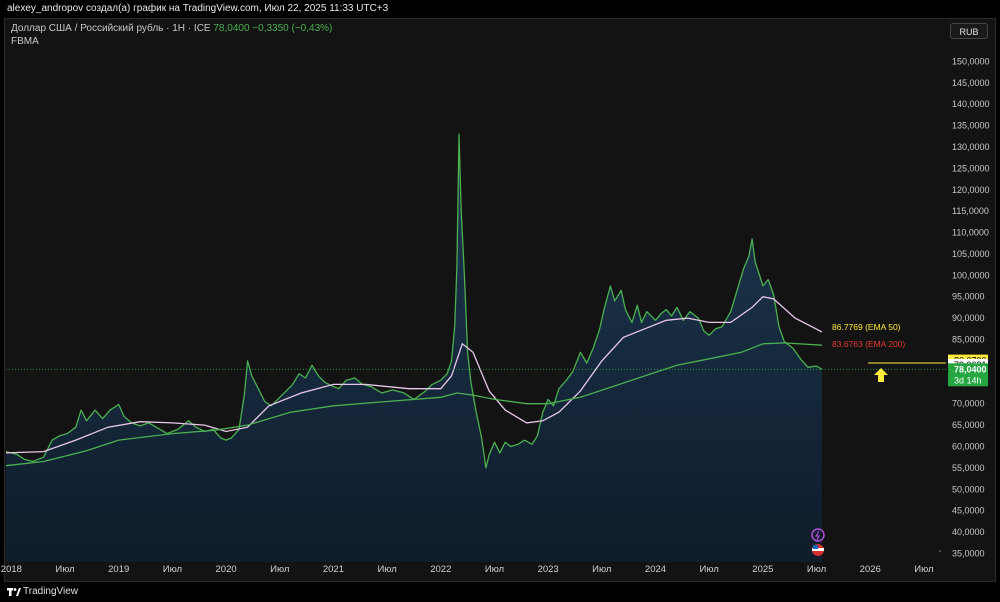 This screenshot has height=602, width=1000. Describe the element at coordinates (968, 446) in the screenshot. I see `y-tick-label: 60,0000` at that location.